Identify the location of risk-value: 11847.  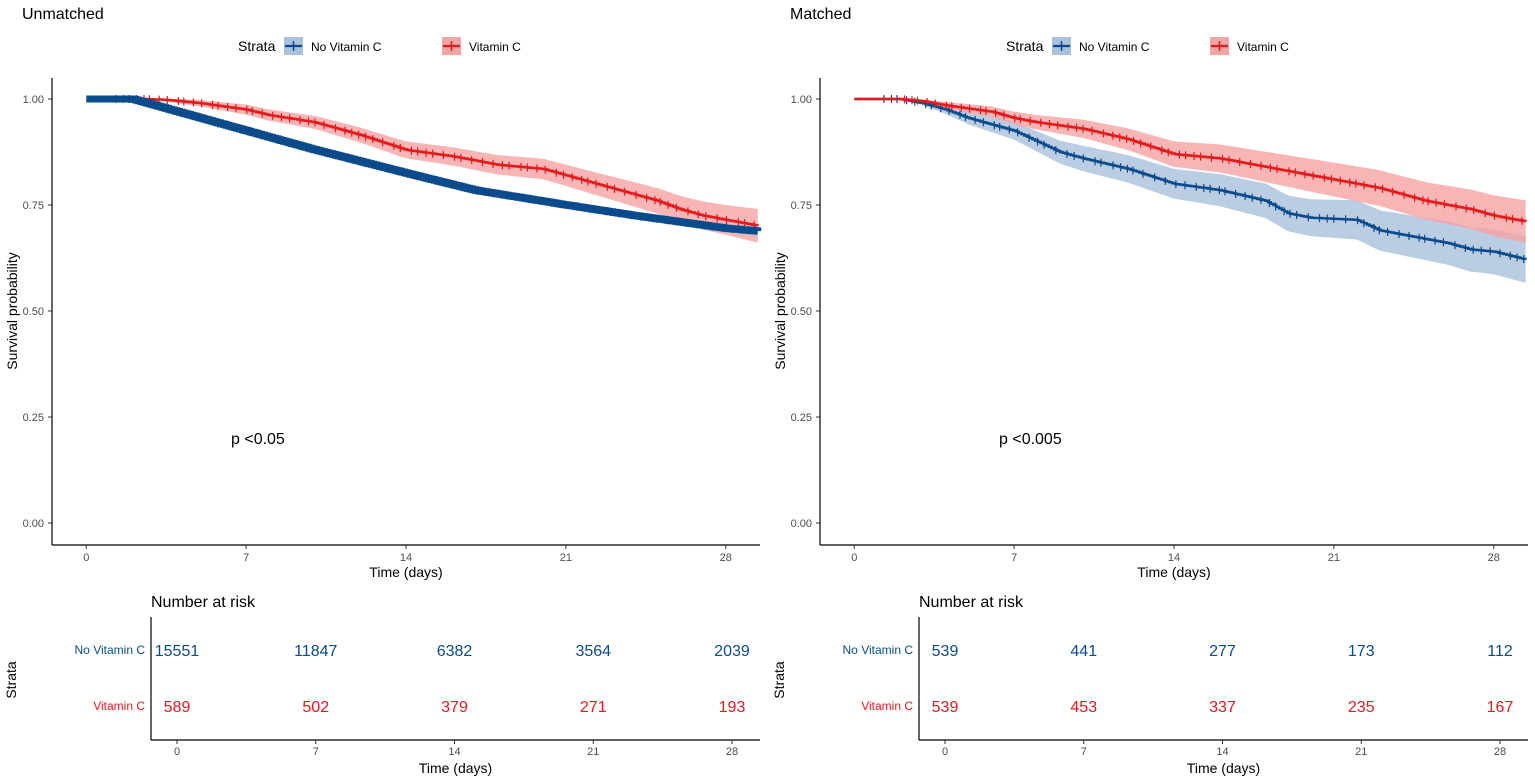
(315, 651).